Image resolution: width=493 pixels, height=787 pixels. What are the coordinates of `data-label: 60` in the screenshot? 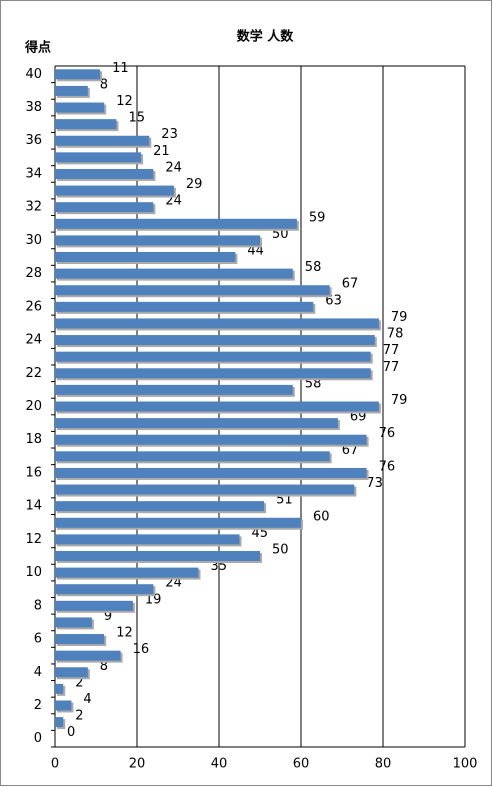 It's located at (321, 516).